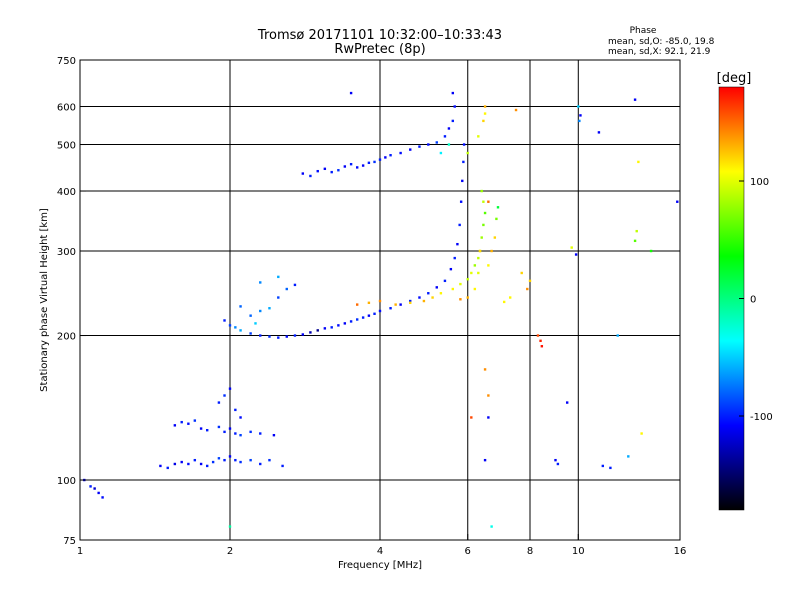  Describe the element at coordinates (66, 61) in the screenshot. I see `y-tick-label: 750` at that location.